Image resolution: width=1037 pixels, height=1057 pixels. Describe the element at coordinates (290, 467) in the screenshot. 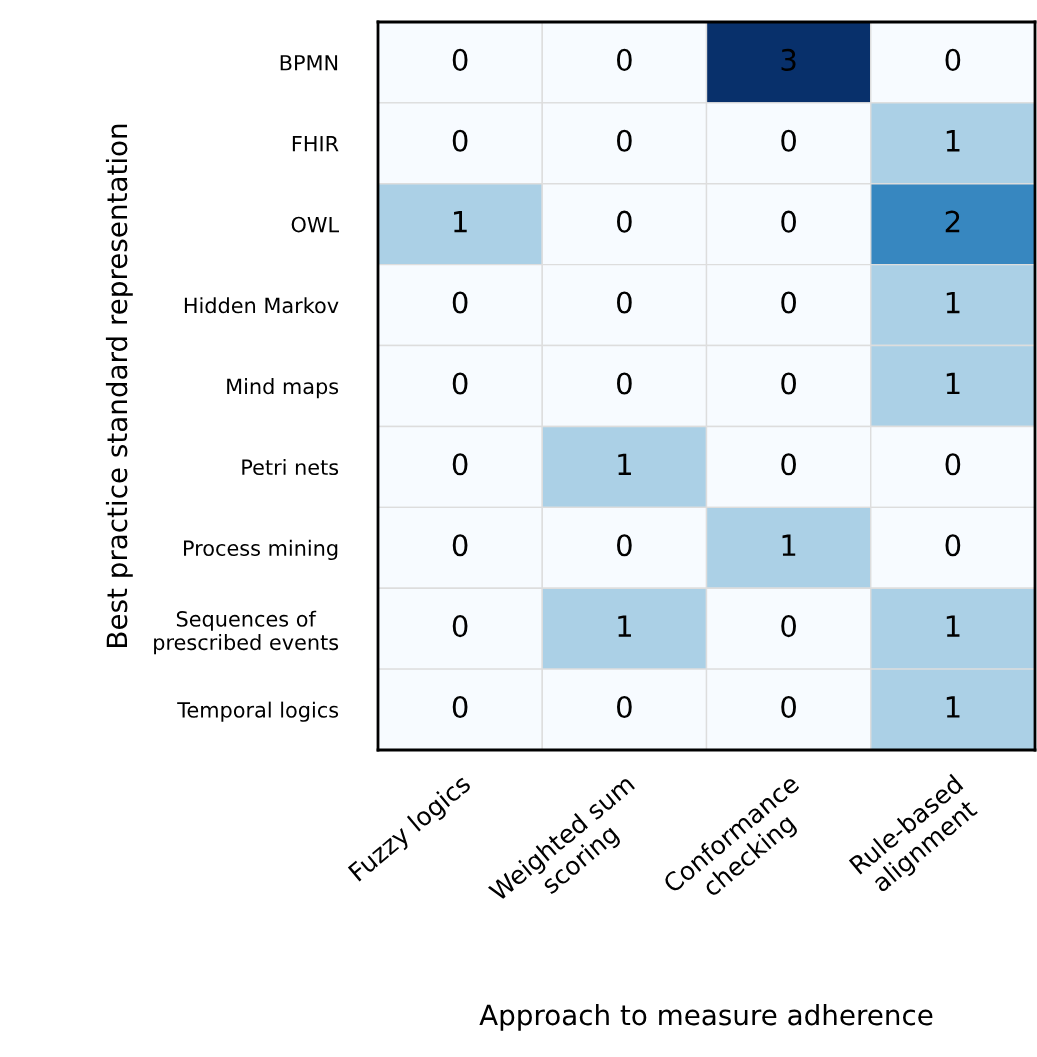

I see `y-tick-label: Petri nets` at that location.